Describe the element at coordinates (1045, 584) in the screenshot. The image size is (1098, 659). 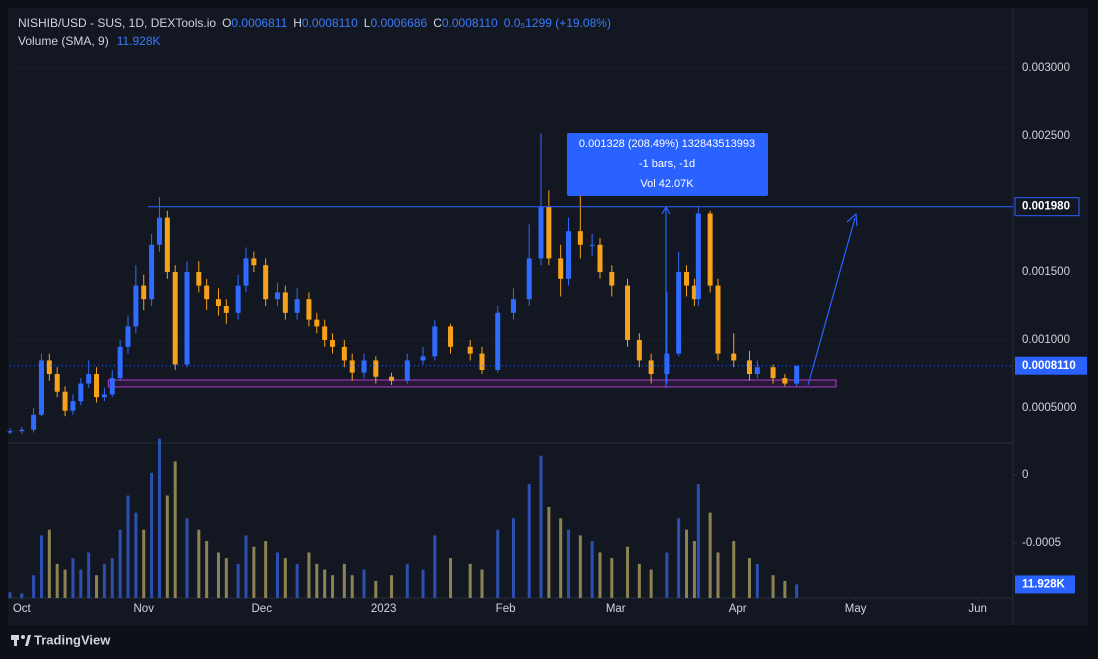
I see `volume-sma-box` at that location.